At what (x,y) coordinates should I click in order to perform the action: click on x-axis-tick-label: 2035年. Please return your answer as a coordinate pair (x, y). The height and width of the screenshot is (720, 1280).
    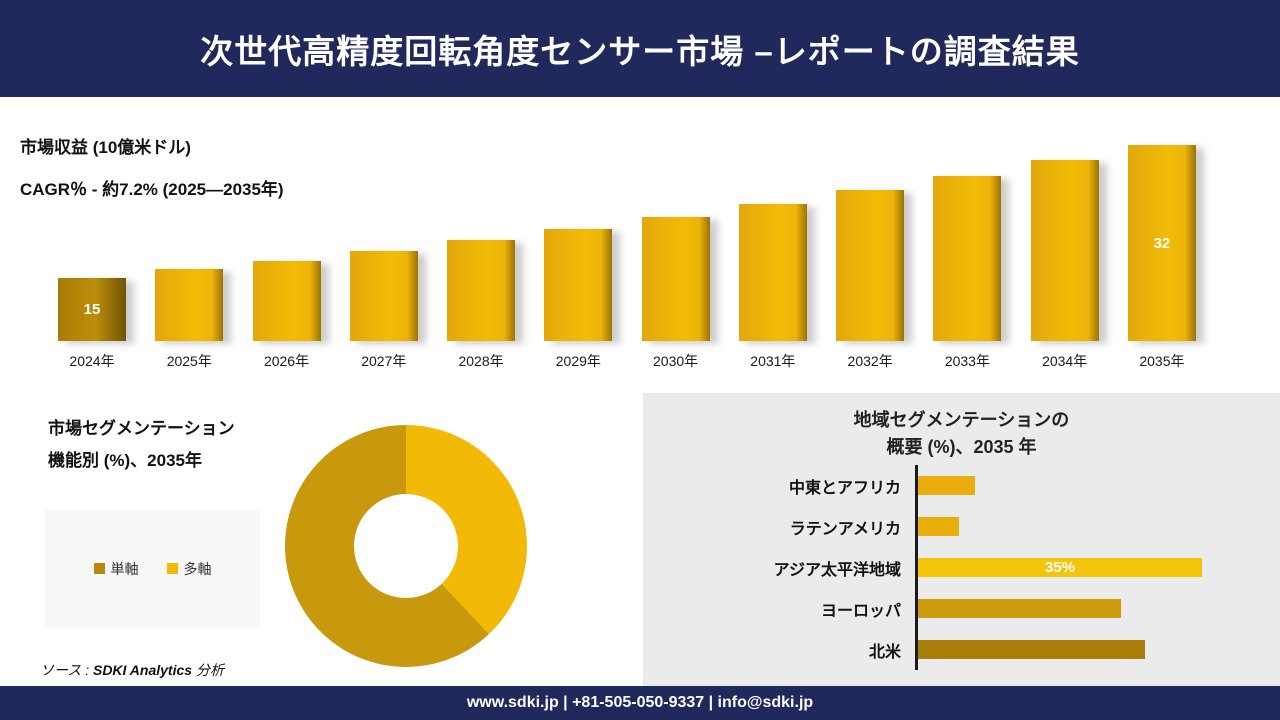
    Looking at the image, I should click on (1162, 361).